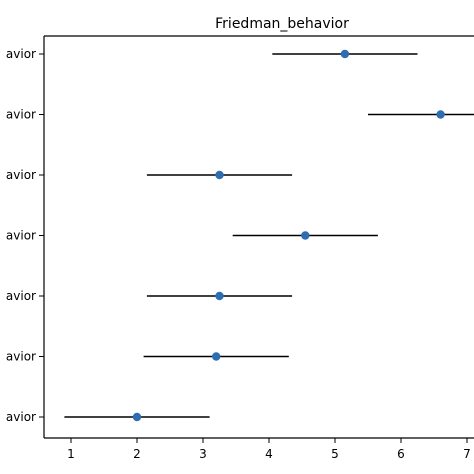 The width and height of the screenshot is (474, 474). I want to click on x-tick-label: 2, so click(137, 454).